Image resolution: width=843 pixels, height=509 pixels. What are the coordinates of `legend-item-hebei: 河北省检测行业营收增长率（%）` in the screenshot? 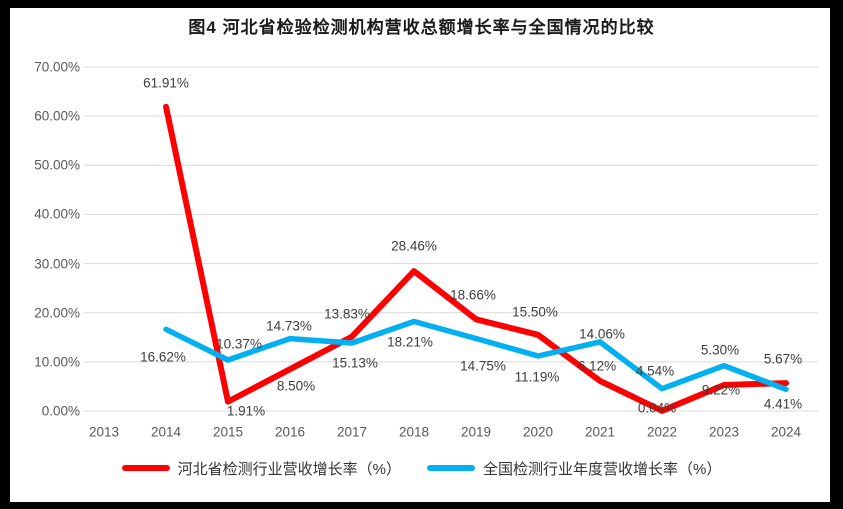 It's located at (261, 468).